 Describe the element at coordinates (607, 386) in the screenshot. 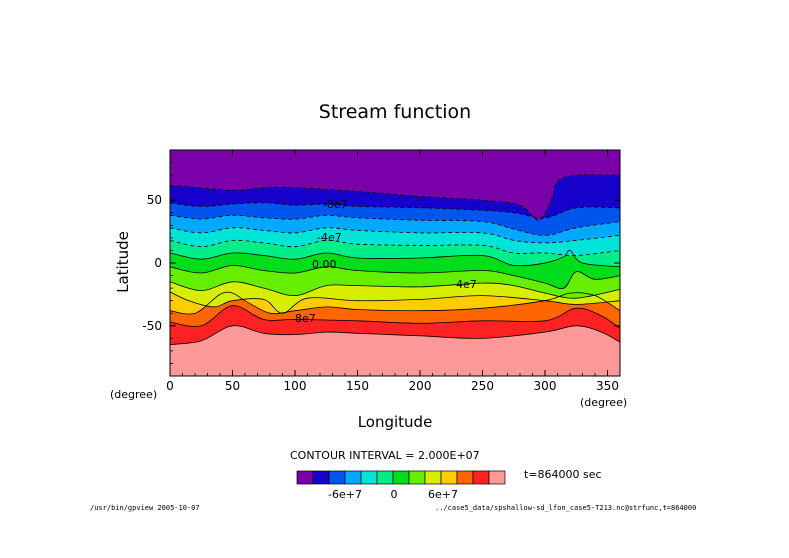

I see `x-tick-label: 350` at that location.